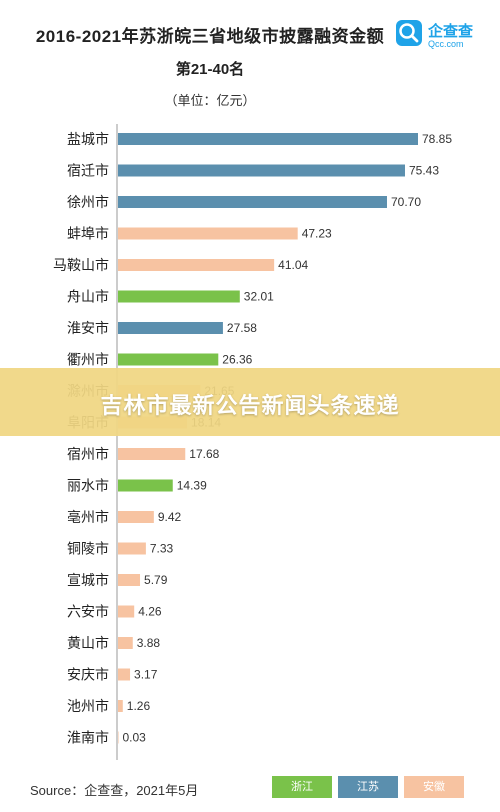  Describe the element at coordinates (88, 643) in the screenshot. I see `y-tick-label: 黄山市` at that location.